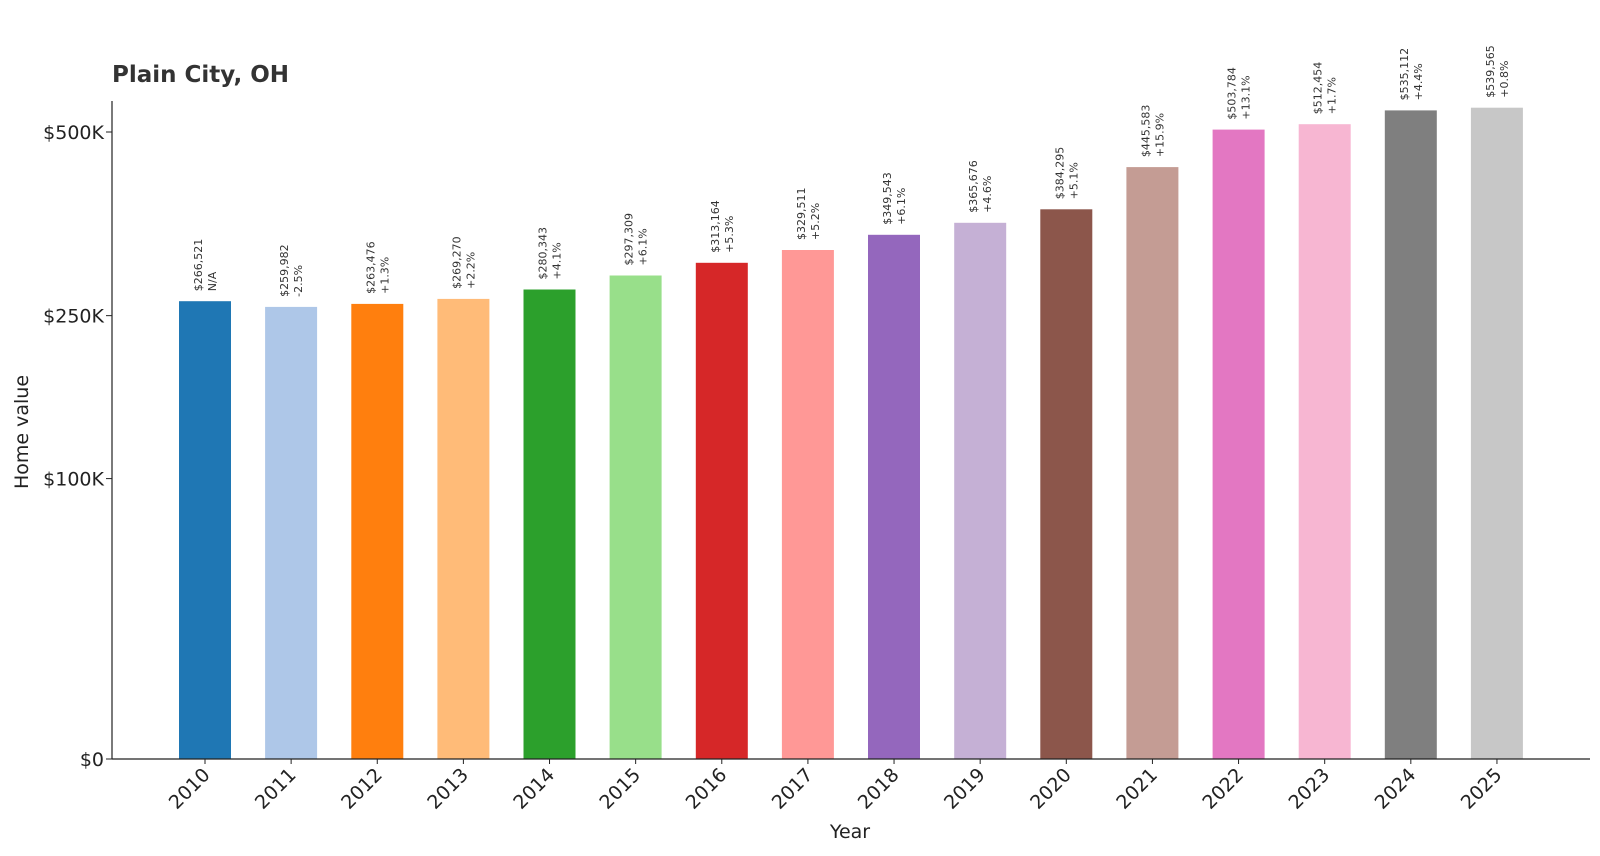 The image size is (1600, 856). What do you see at coordinates (198, 265) in the screenshot?
I see `value-label: $266,521` at bounding box center [198, 265].